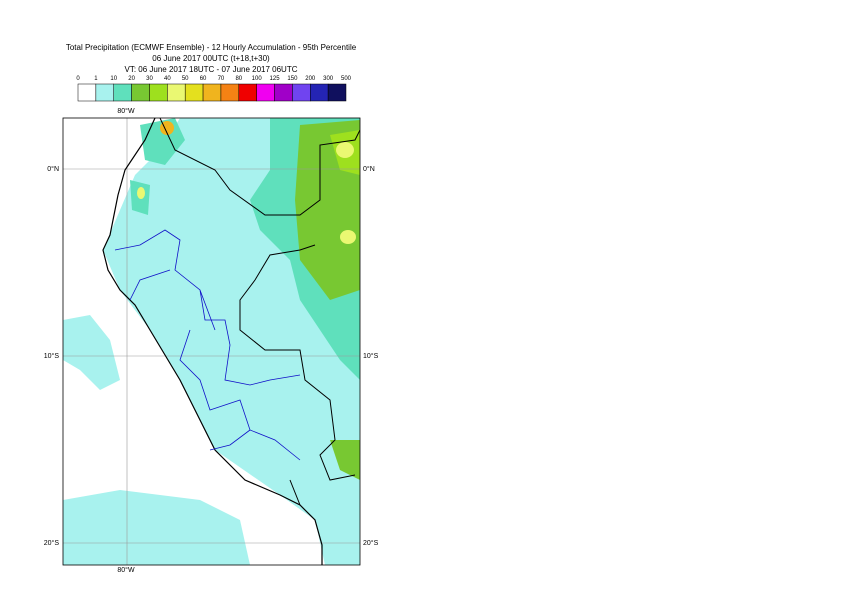 This screenshot has width=842, height=601. I want to click on legend-label: 30, so click(149, 79).